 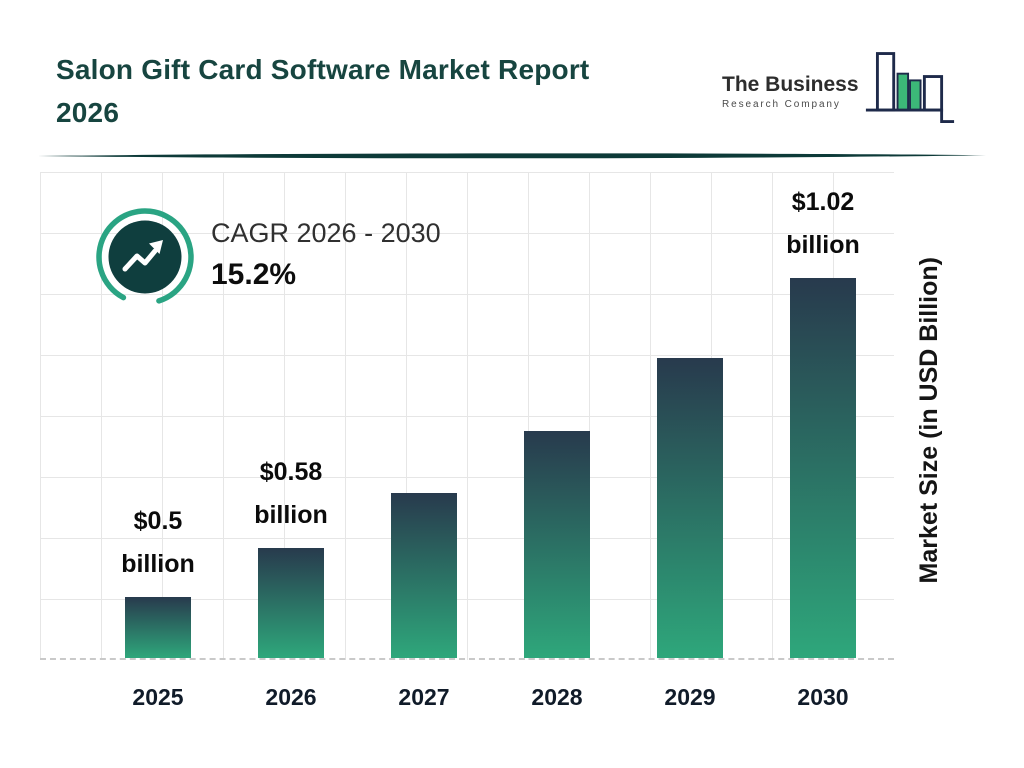 What do you see at coordinates (158, 697) in the screenshot?
I see `x-axis-label-2025: 2025` at bounding box center [158, 697].